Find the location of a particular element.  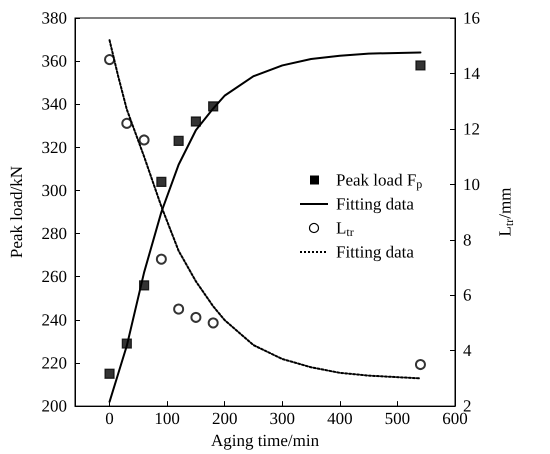

x-tick-label: 100 is located at coordinates (167, 418).